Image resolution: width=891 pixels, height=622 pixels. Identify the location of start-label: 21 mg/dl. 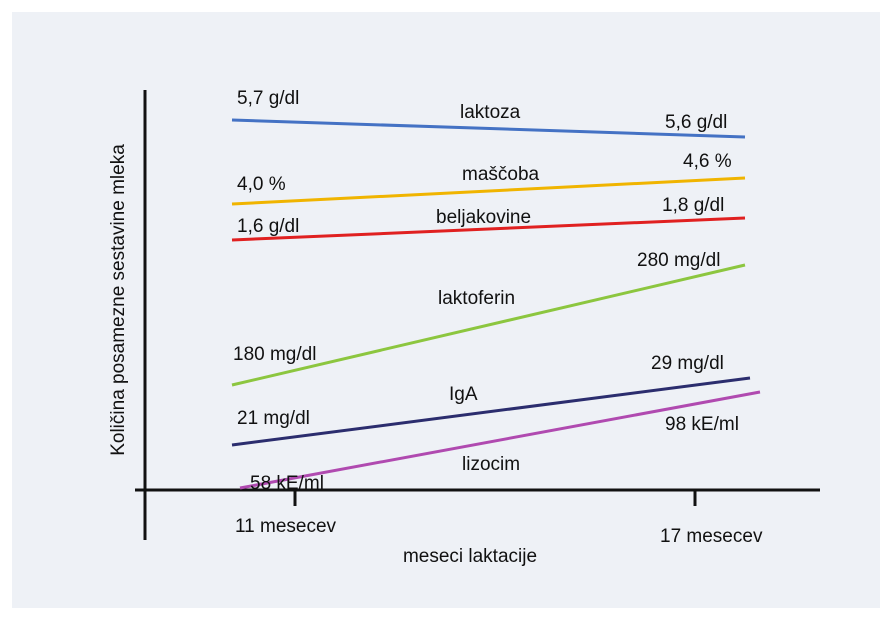
(273, 418).